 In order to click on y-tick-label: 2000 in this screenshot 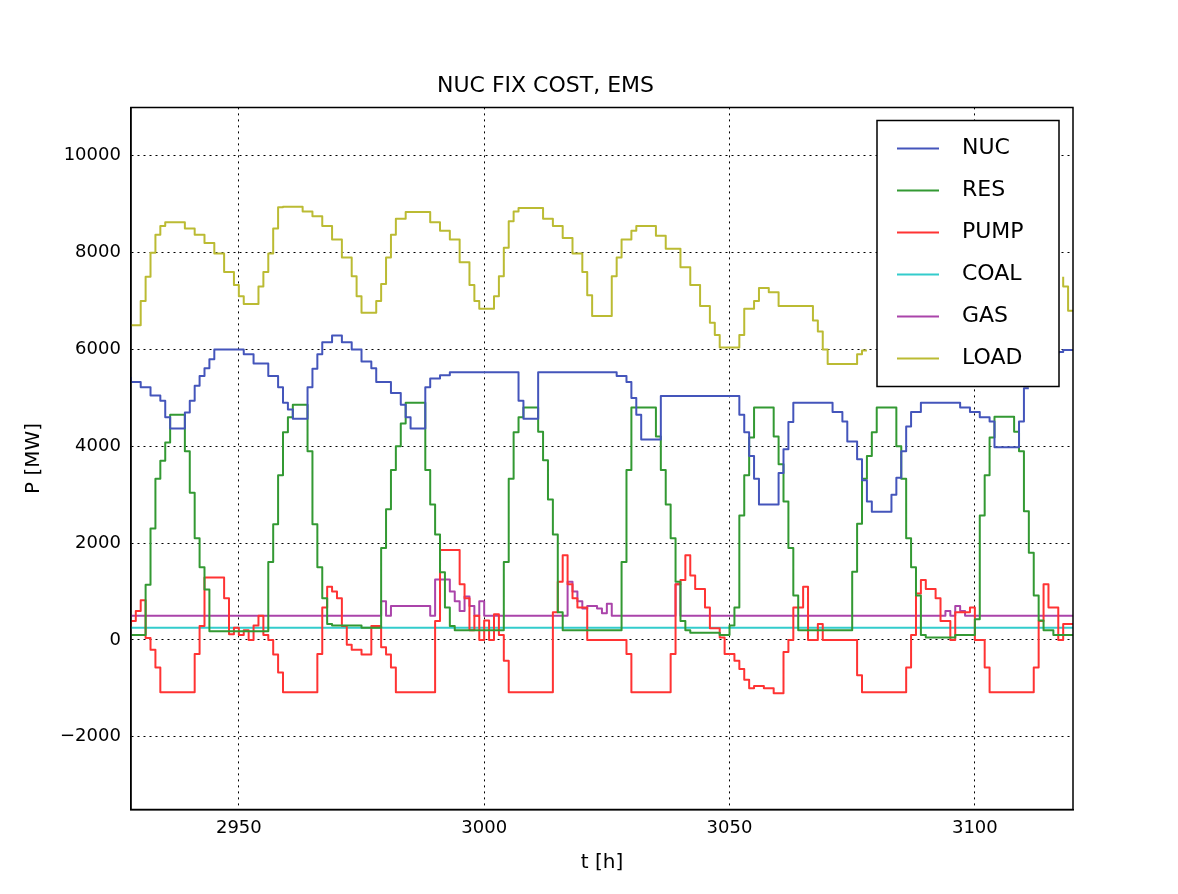, I will do `click(98, 541)`.